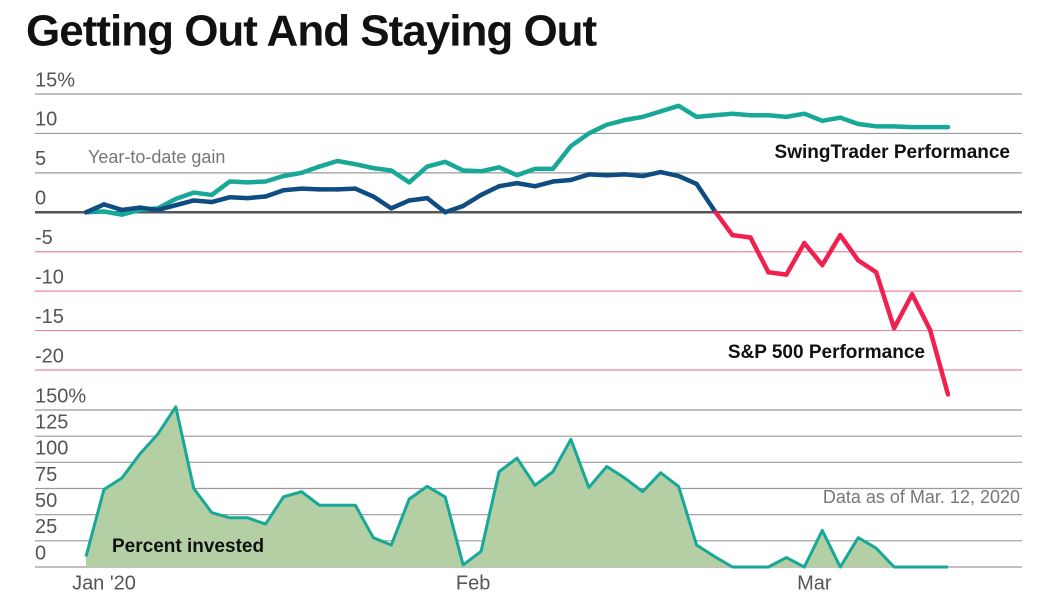  Describe the element at coordinates (49, 277) in the screenshot. I see `y-tick-label: -10` at that location.